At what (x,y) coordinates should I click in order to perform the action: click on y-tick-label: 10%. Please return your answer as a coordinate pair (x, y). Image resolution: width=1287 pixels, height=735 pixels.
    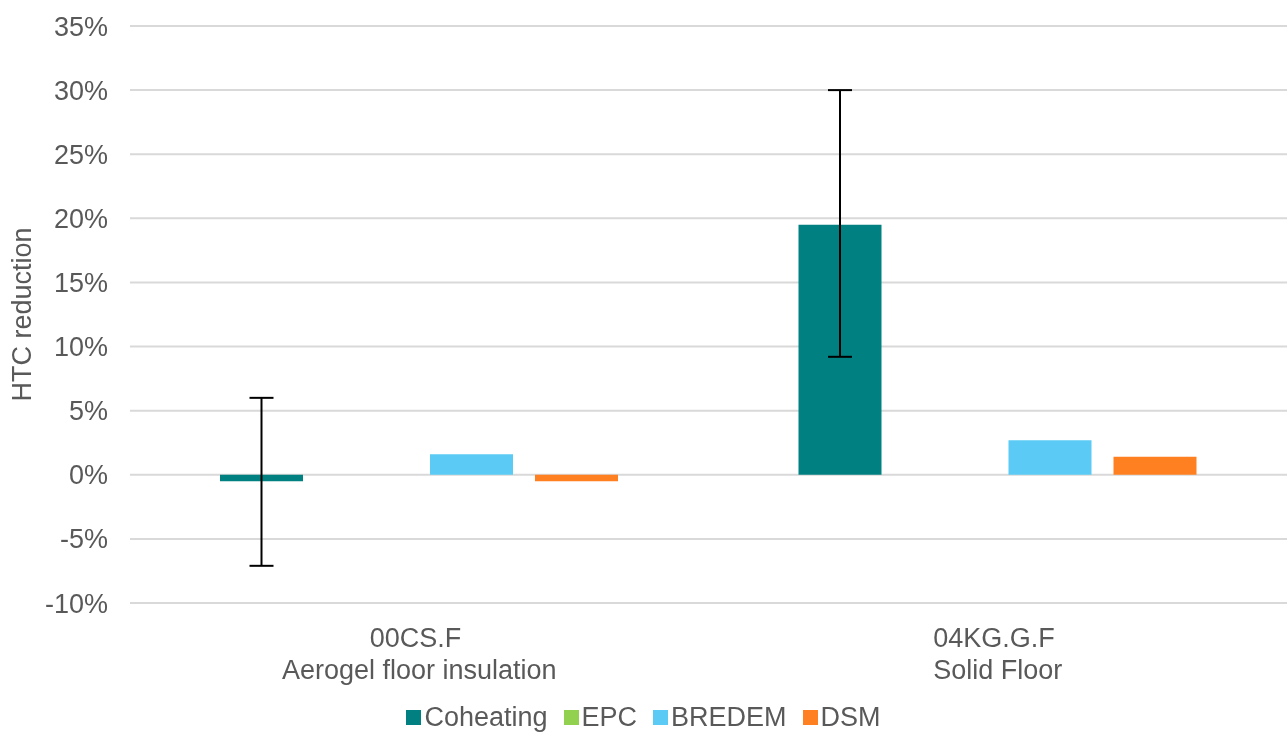
    Looking at the image, I should click on (80, 347).